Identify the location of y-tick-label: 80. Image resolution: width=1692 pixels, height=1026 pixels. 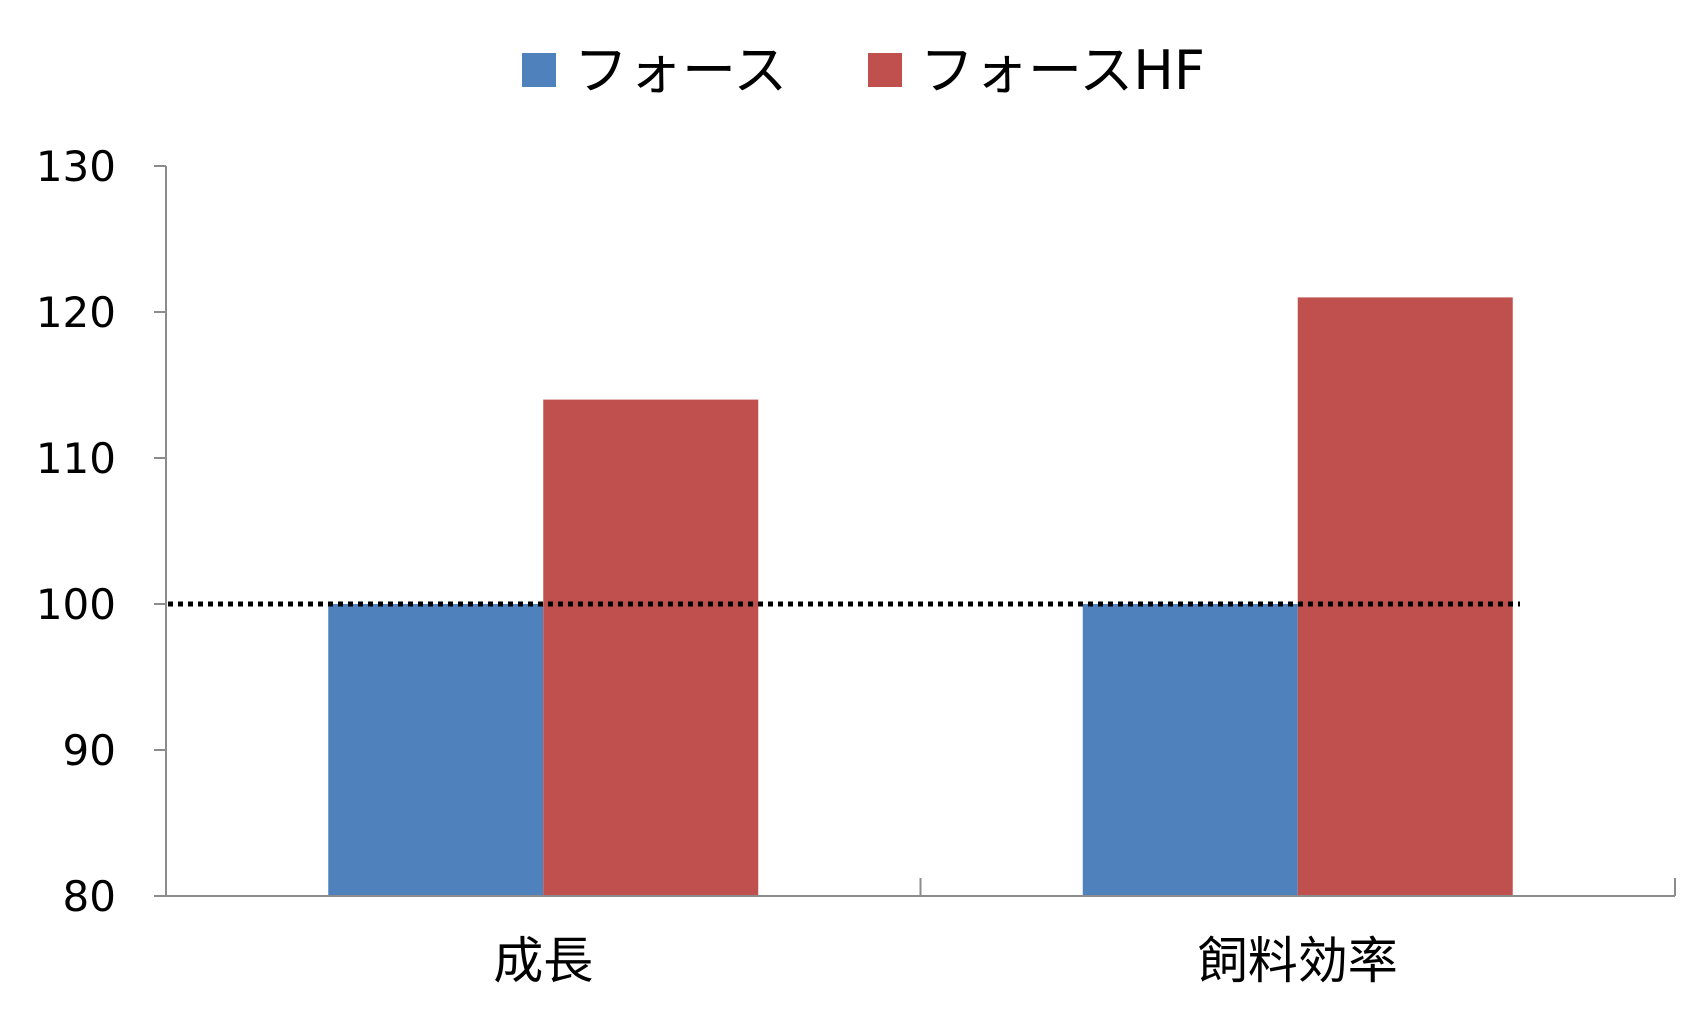
(89, 896).